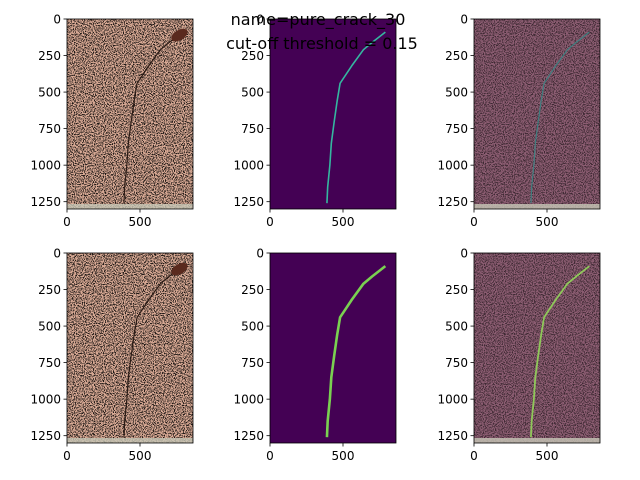  Describe the element at coordinates (318, 20) in the screenshot. I see `title-line: name=pure_crack_30` at that location.